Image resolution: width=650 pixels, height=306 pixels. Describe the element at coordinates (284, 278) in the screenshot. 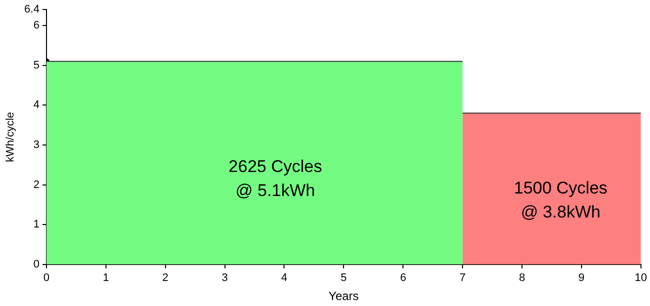

I see `x-tick-label: 4` at that location.